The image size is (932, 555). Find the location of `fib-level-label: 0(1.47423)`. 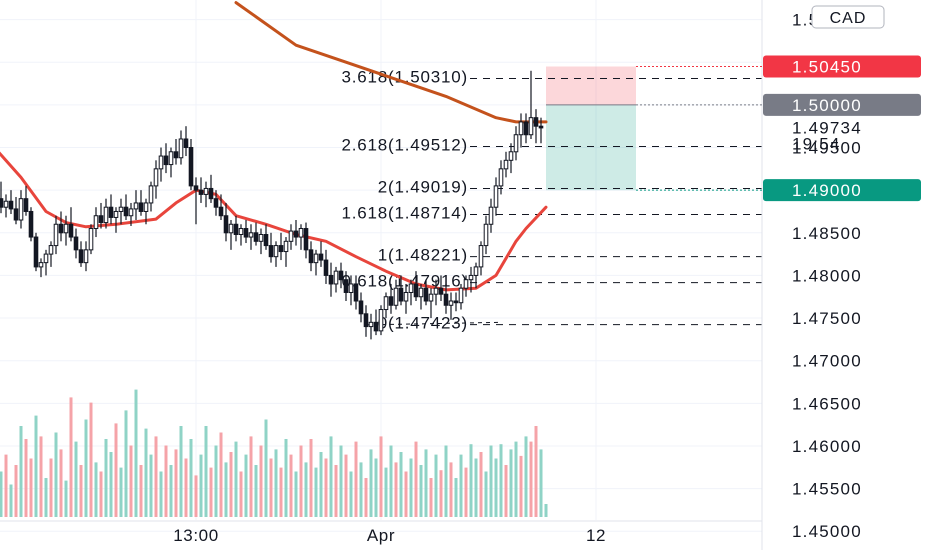

fib-level-label: 0(1.47423) is located at coordinates (423, 323).